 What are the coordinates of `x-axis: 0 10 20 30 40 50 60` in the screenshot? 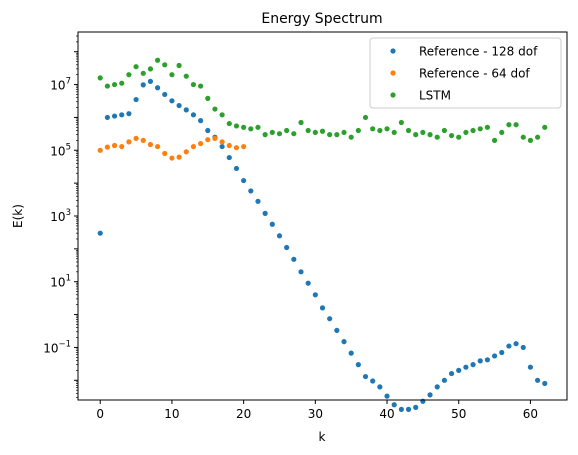 It's located at (317, 410).